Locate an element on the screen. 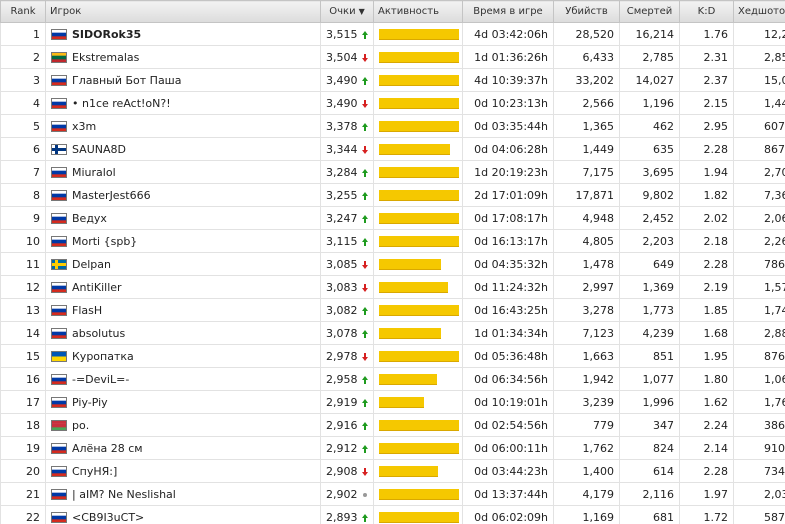  table-cell: 3,083 is located at coordinates (347, 287).